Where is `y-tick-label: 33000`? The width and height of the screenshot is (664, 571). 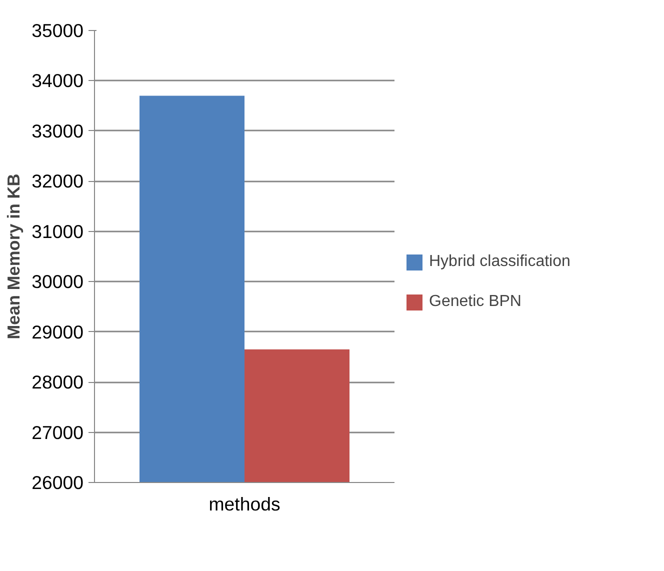
y-tick-label: 33000 is located at coordinates (58, 131).